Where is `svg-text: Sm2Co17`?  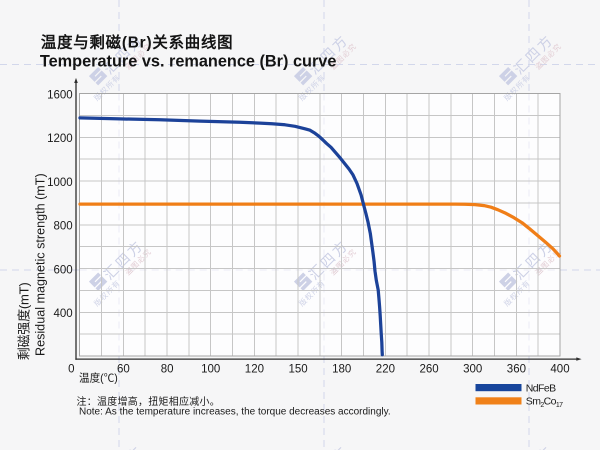 svg-text: Sm2Co17 is located at coordinates (544, 402).